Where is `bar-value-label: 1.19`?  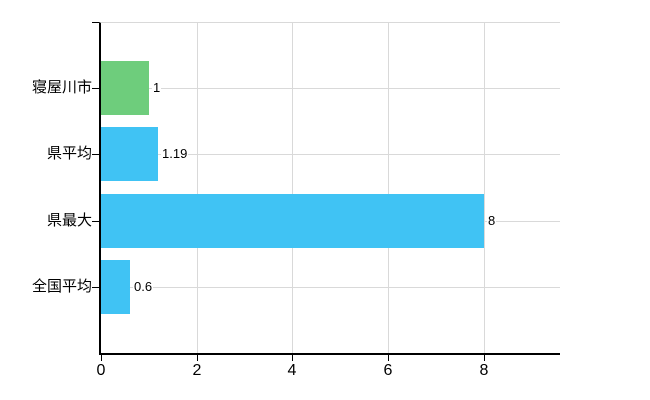 bar-value-label: 1.19 is located at coordinates (175, 154).